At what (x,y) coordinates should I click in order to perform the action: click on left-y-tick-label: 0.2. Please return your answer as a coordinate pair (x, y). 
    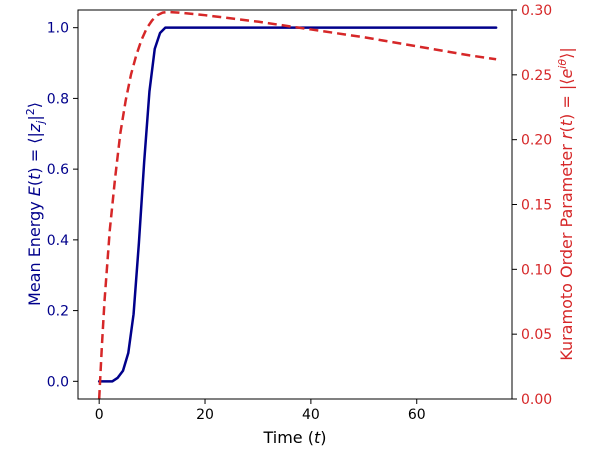
    Looking at the image, I should click on (58, 312).